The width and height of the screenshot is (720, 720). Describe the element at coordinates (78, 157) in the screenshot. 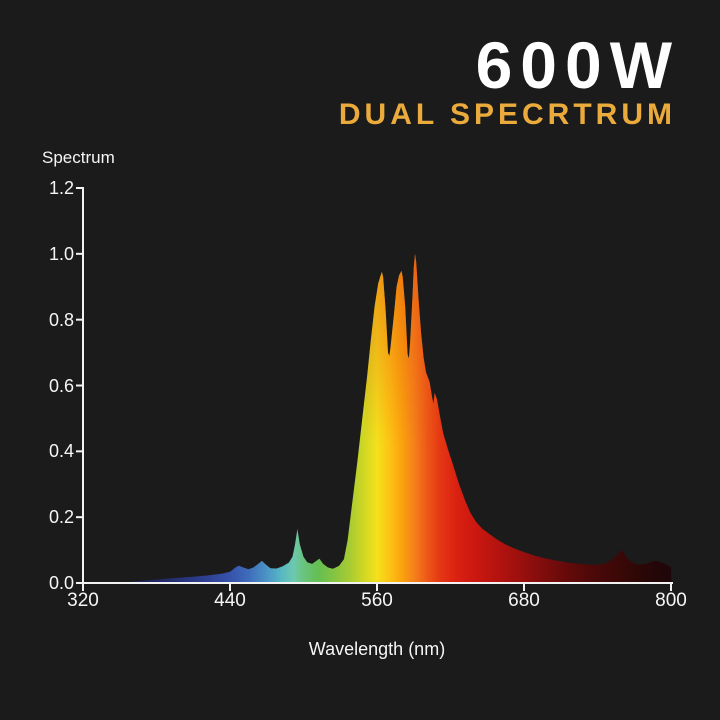

I see `y-axis-title: Spectrum` at that location.